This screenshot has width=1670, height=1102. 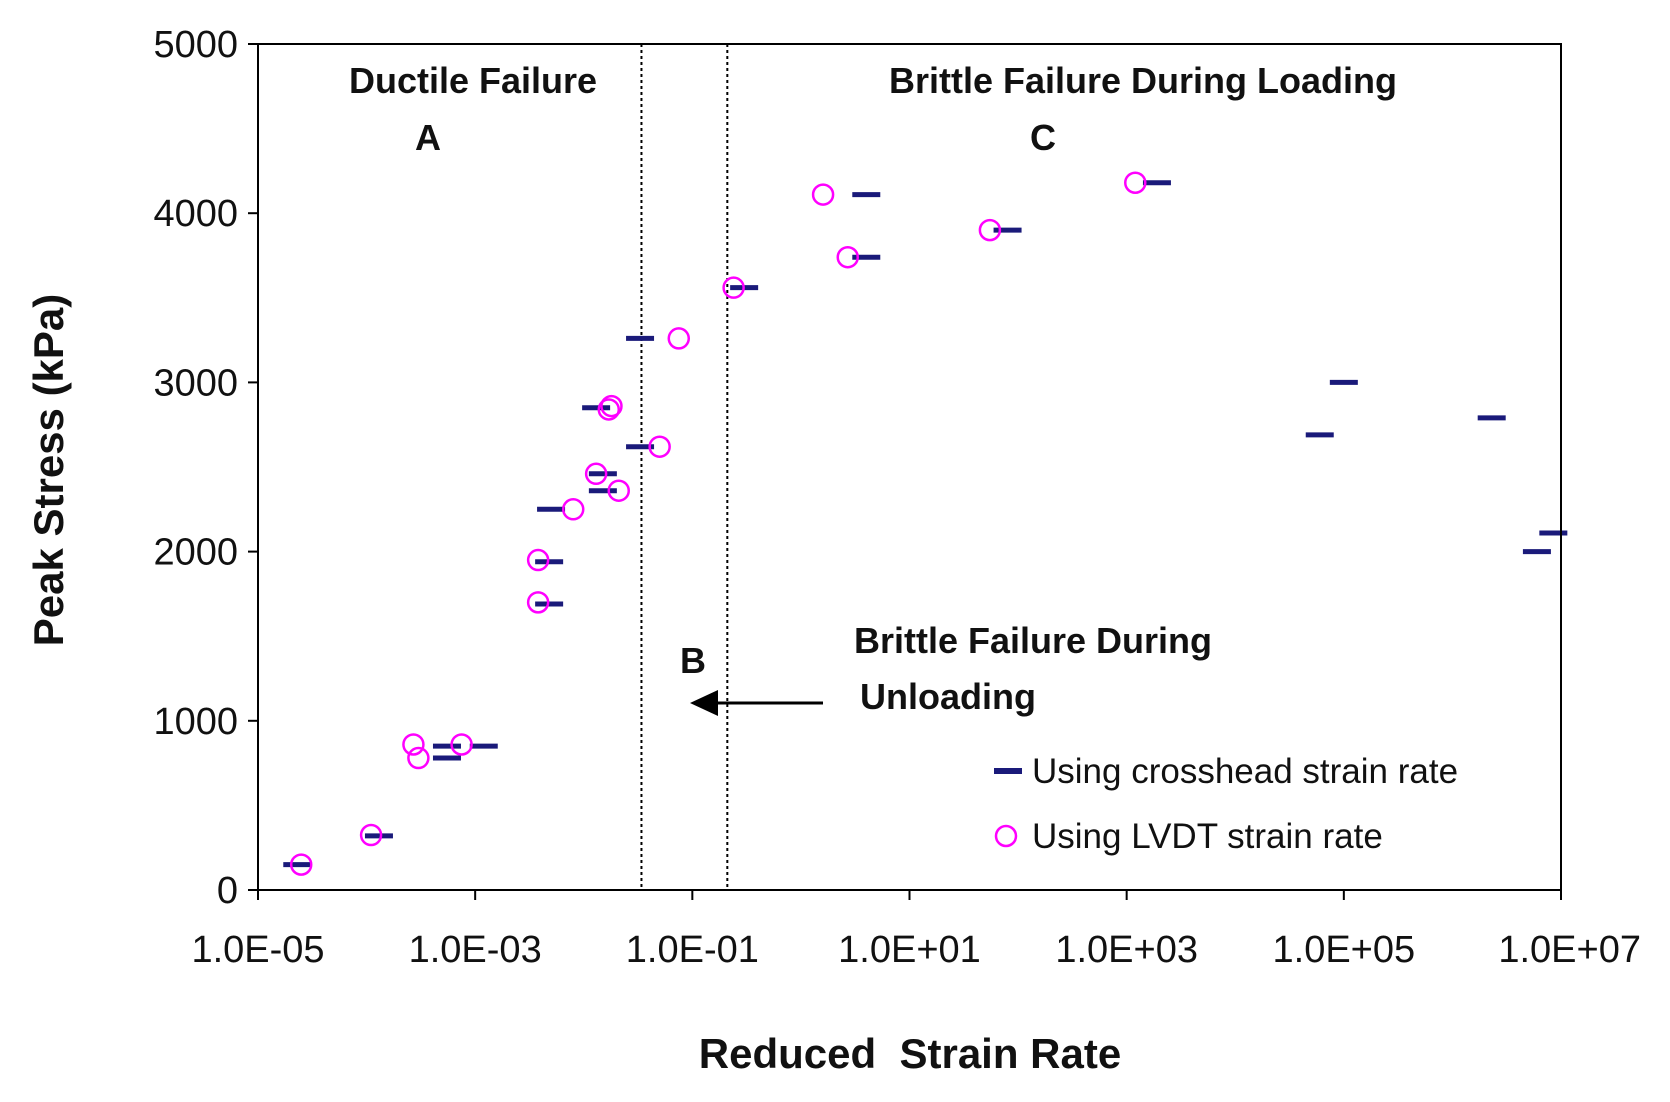 What do you see at coordinates (692, 950) in the screenshot?
I see `x-tick-label: 1.0E-01` at bounding box center [692, 950].